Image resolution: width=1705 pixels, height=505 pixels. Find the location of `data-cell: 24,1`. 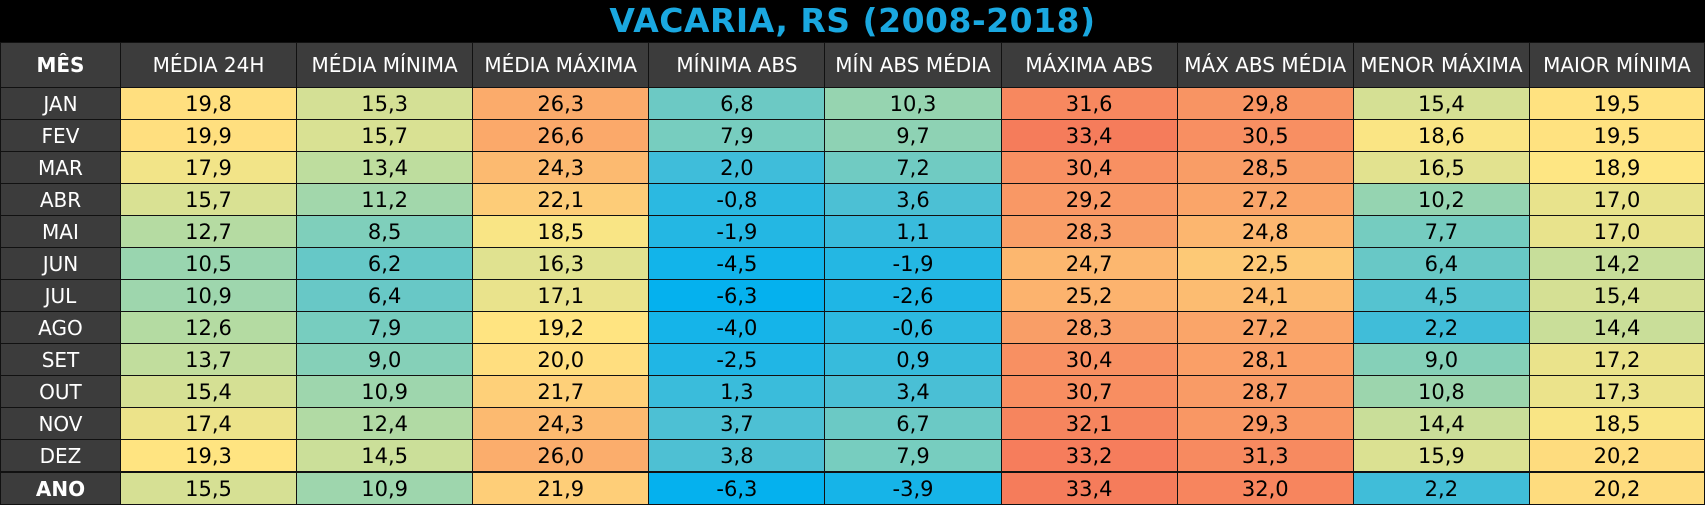

data-cell: 24,1 is located at coordinates (1265, 295).